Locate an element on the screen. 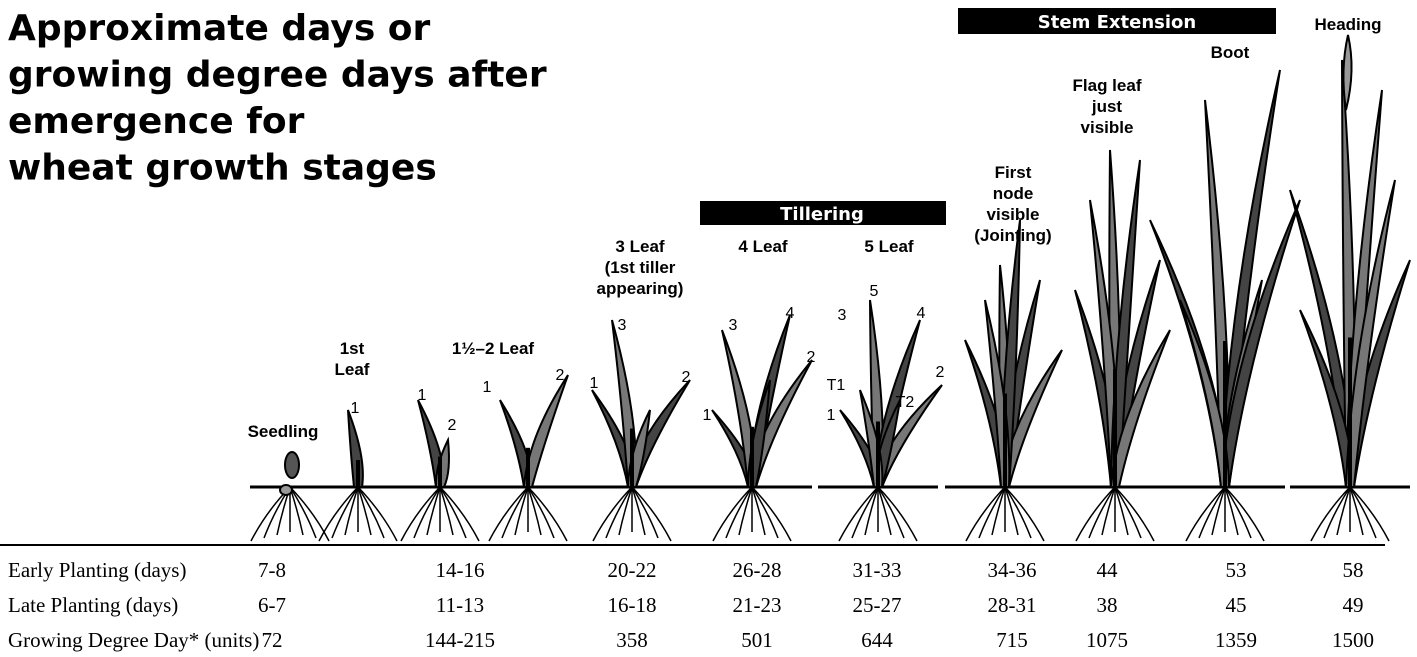 This screenshot has width=1417, height=657. leaf-number: 5 is located at coordinates (874, 291).